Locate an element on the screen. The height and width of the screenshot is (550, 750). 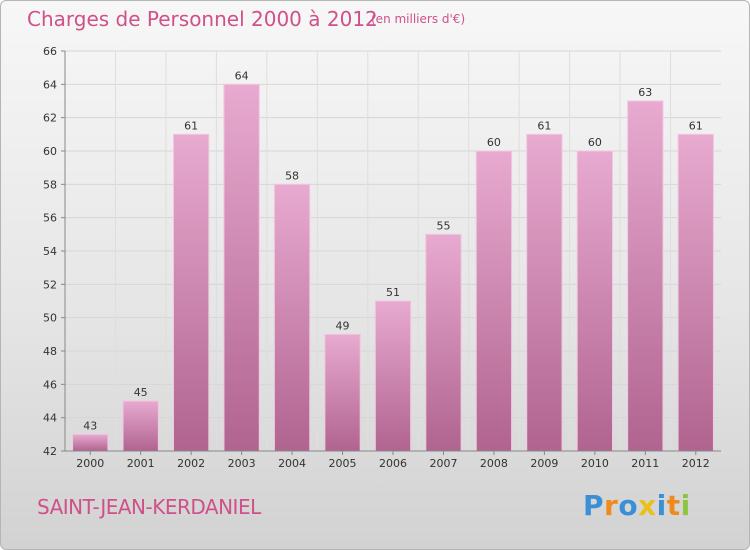
bar-value-label: 49 is located at coordinates (343, 325).